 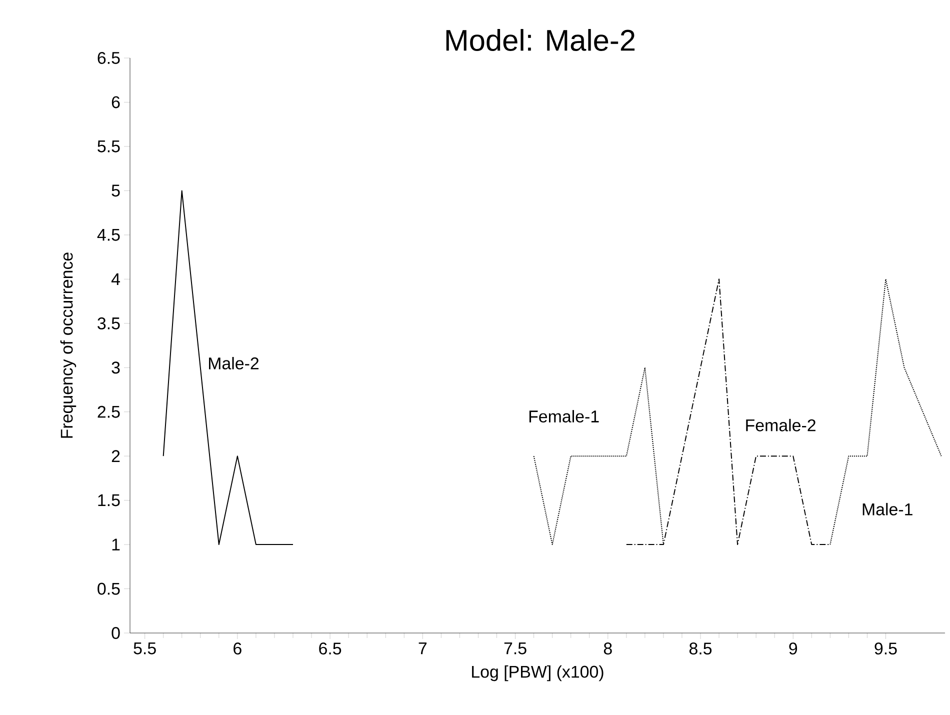 I want to click on x-tick-label: 8.5, so click(x=700, y=648).